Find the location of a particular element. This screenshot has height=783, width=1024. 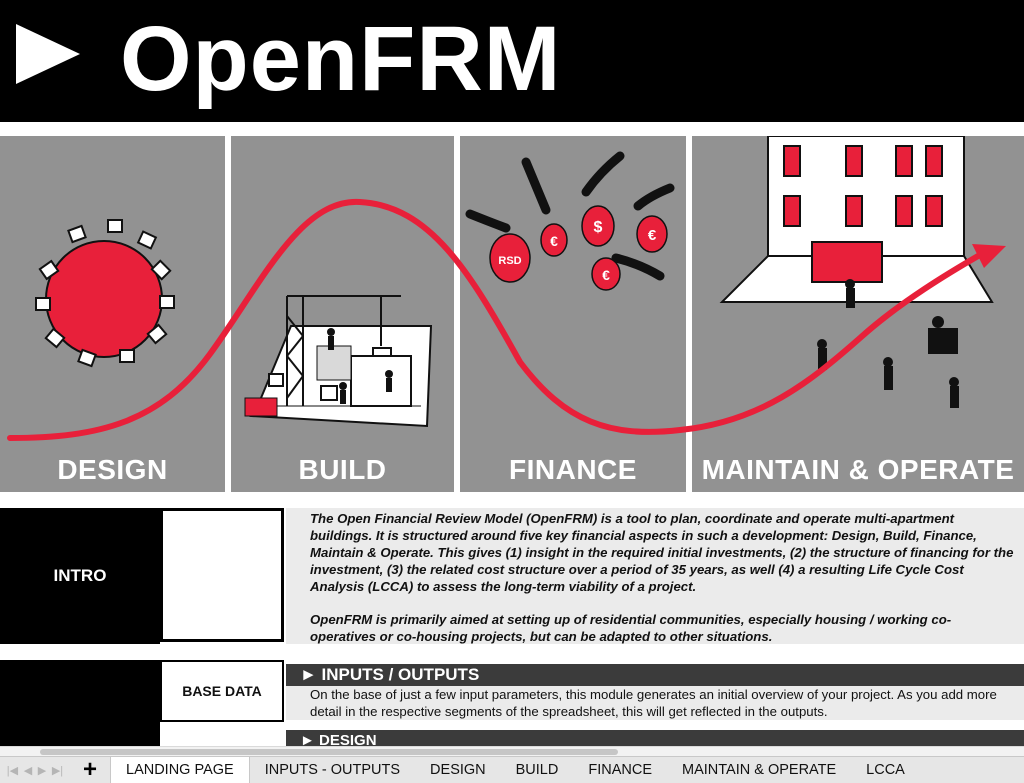

tab-finance: FINANCE is located at coordinates (620, 770).